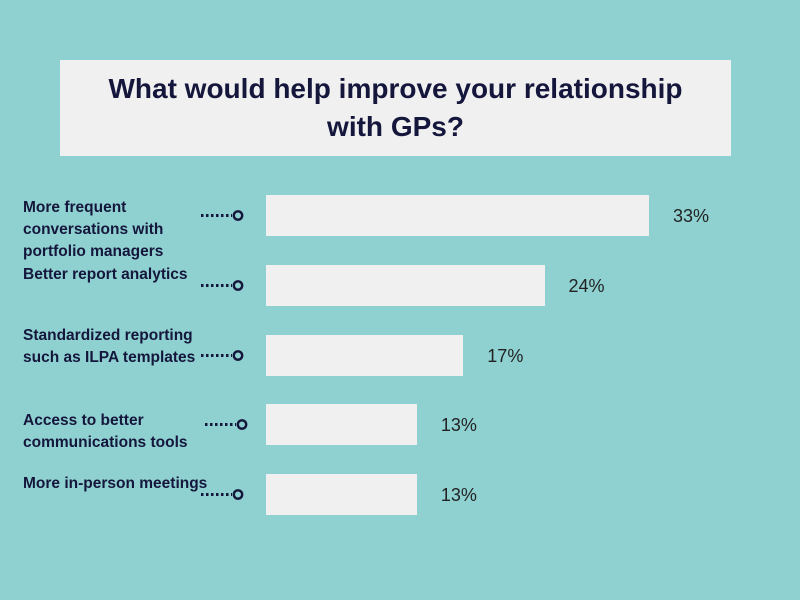 The width and height of the screenshot is (800, 600). Describe the element at coordinates (105, 431) in the screenshot. I see `category-label: Access to better communications tools` at that location.